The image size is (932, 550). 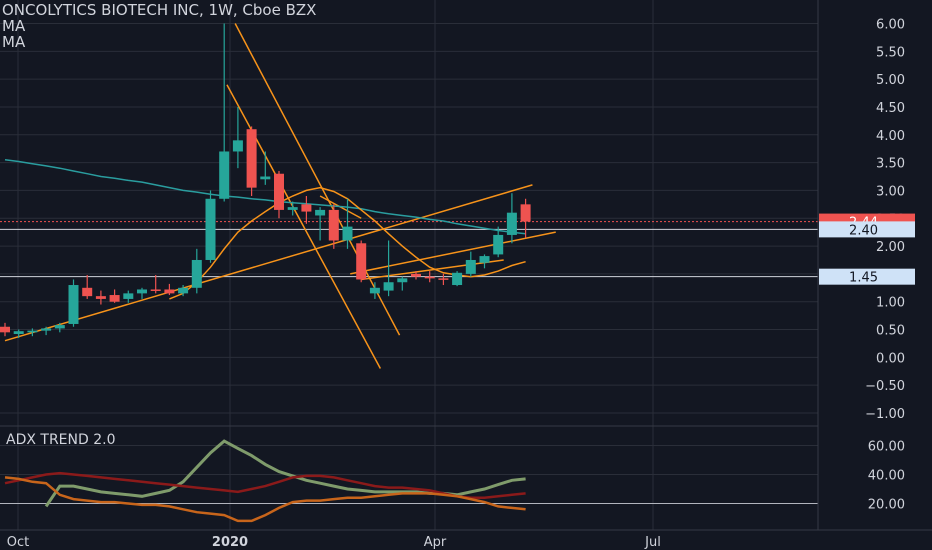 What do you see at coordinates (885, 386) in the screenshot?
I see `price-tick-label: −0.50` at bounding box center [885, 386].